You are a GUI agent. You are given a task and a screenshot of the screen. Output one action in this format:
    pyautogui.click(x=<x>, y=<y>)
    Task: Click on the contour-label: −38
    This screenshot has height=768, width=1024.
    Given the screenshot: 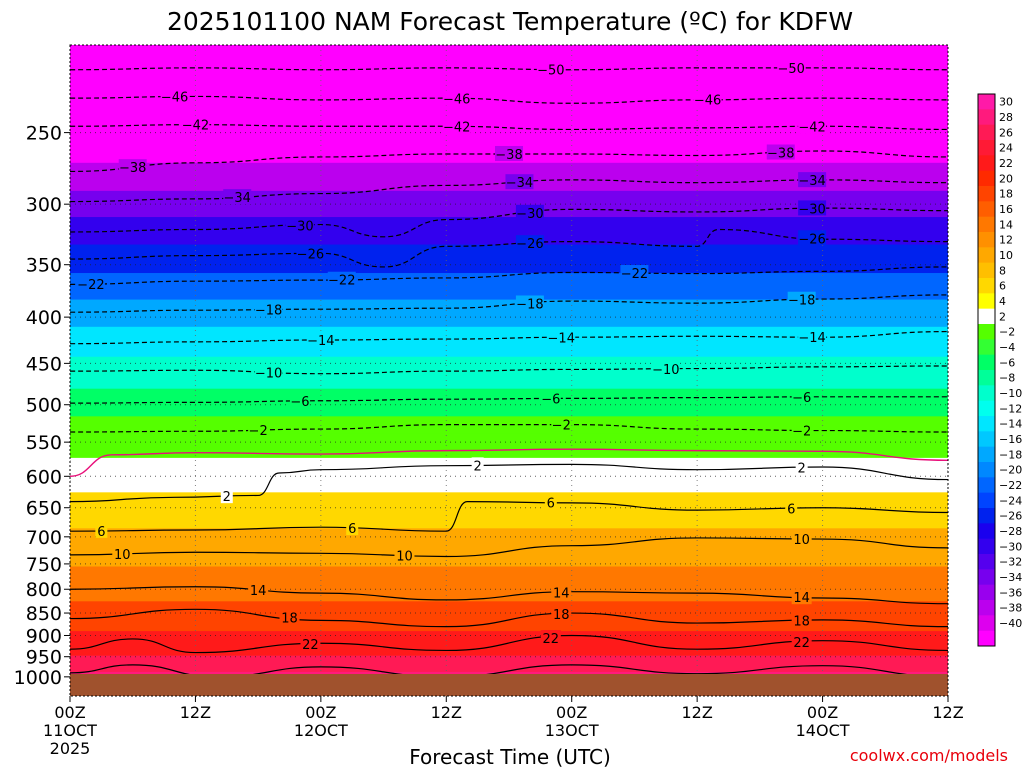 What is the action you would take?
    pyautogui.click(x=132, y=168)
    